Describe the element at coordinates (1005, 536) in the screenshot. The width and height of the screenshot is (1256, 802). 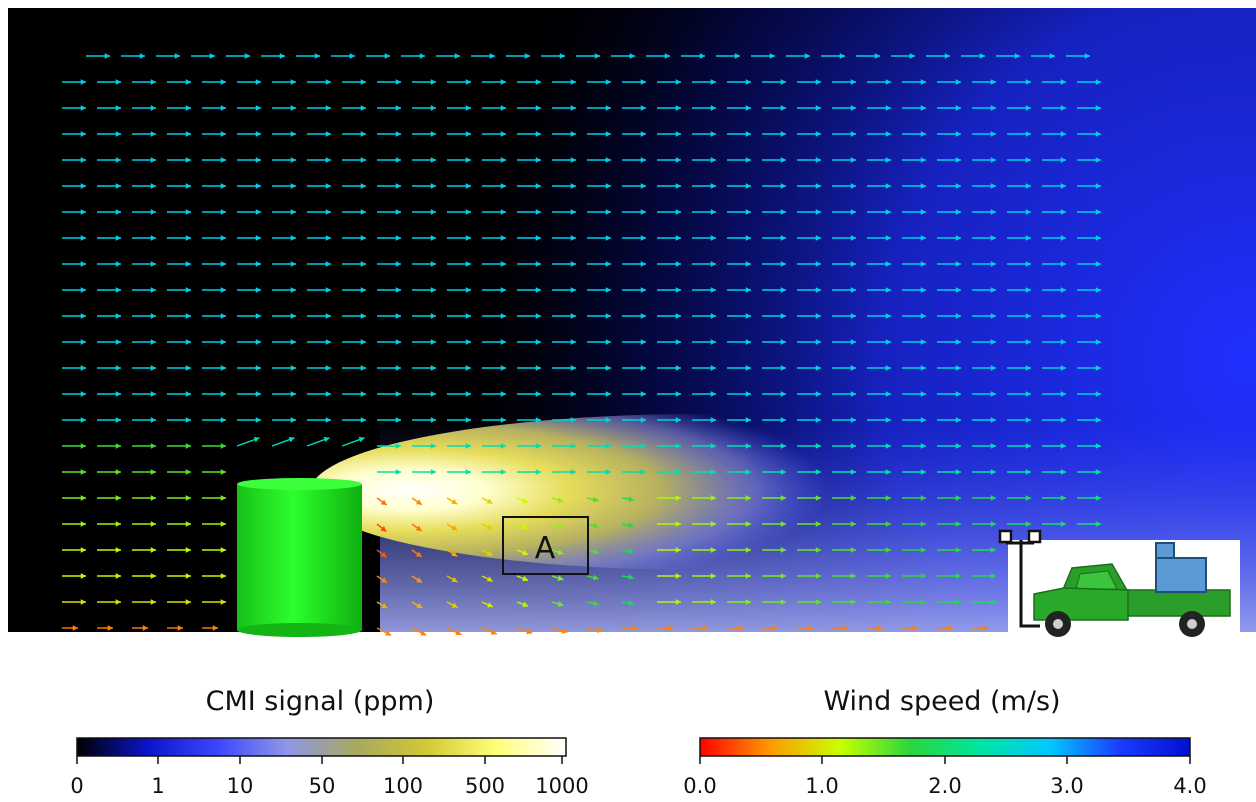
I see `inlet-left-icon` at that location.